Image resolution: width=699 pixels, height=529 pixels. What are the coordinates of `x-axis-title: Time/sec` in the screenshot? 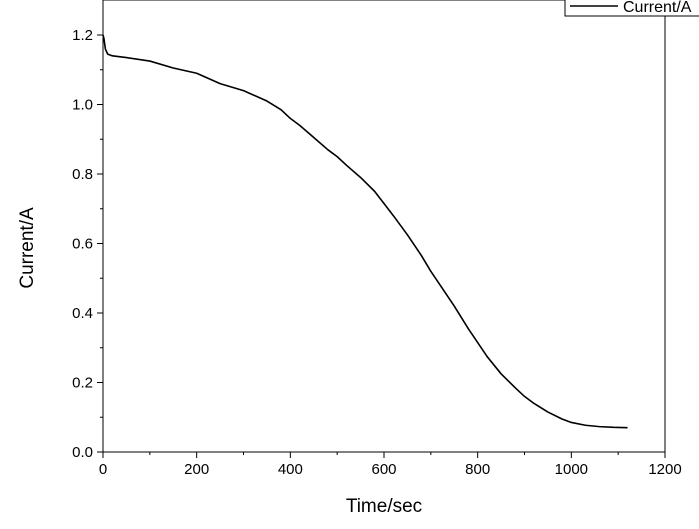 It's located at (384, 506).